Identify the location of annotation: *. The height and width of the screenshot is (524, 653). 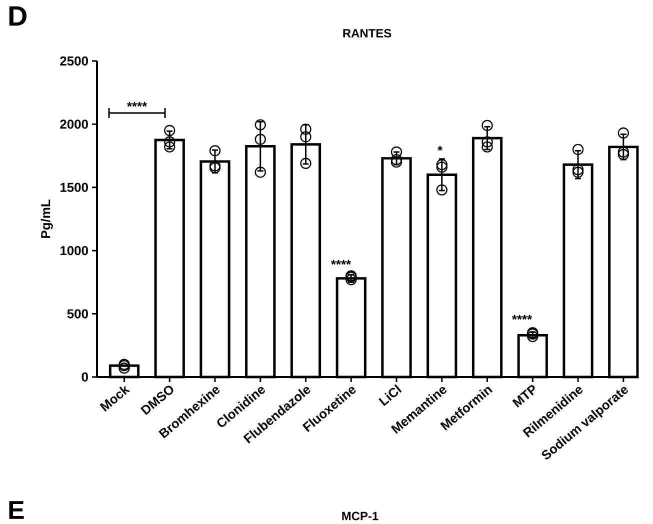
(440, 148).